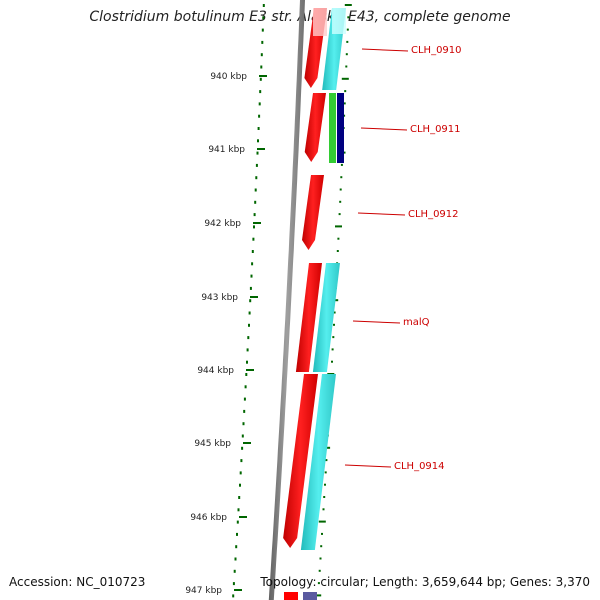 The width and height of the screenshot is (600, 600). I want to click on feature-navy, so click(340, 128).